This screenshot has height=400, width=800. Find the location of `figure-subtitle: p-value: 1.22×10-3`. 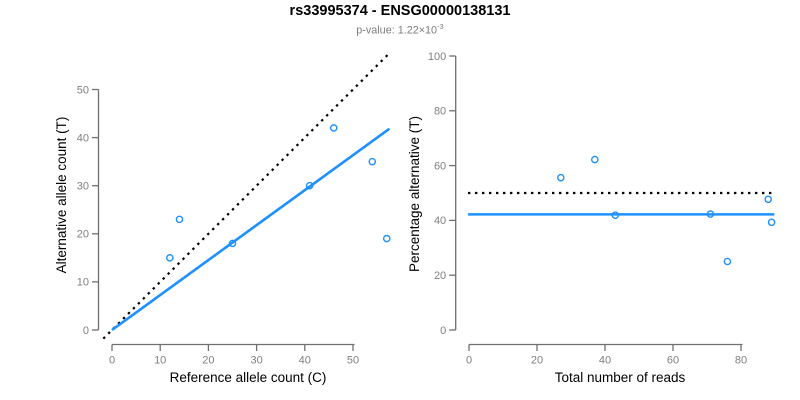

figure-subtitle: p-value: 1.22×10-3 is located at coordinates (400, 29).